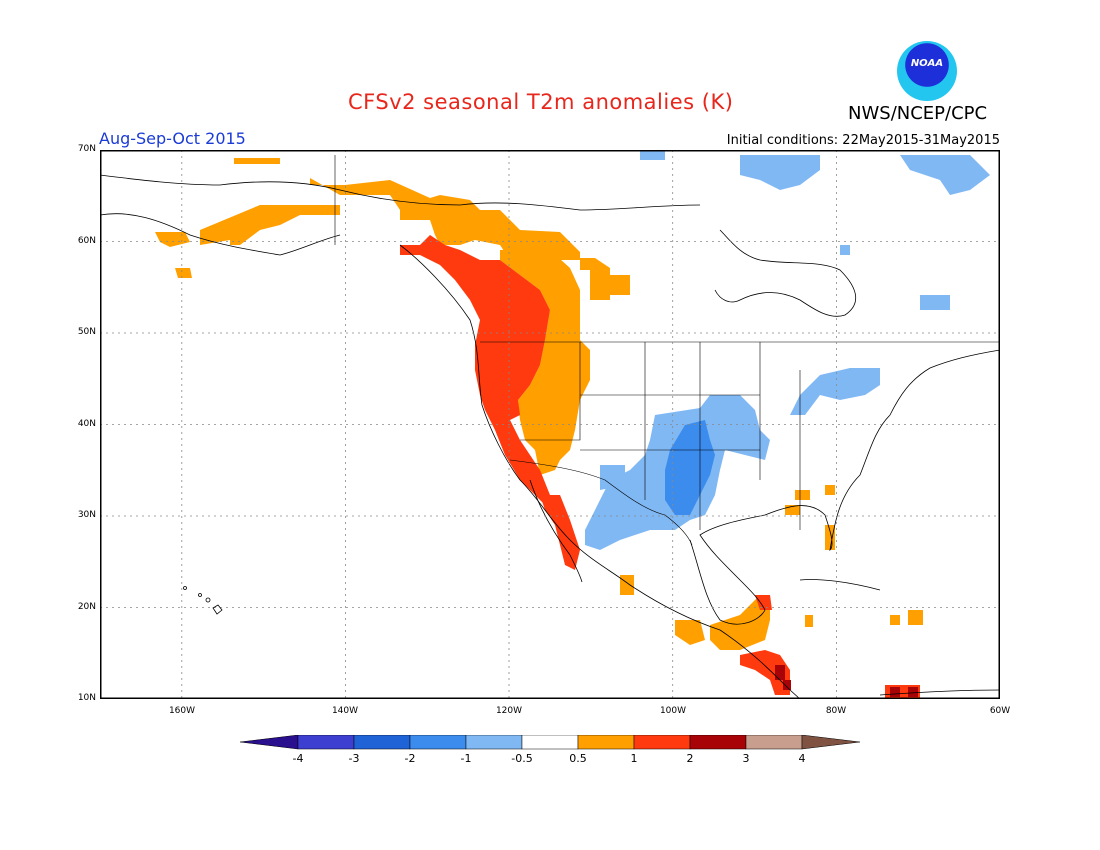 The width and height of the screenshot is (1100, 850). What do you see at coordinates (1000, 711) in the screenshot?
I see `lon-label-60w: 60W` at bounding box center [1000, 711].